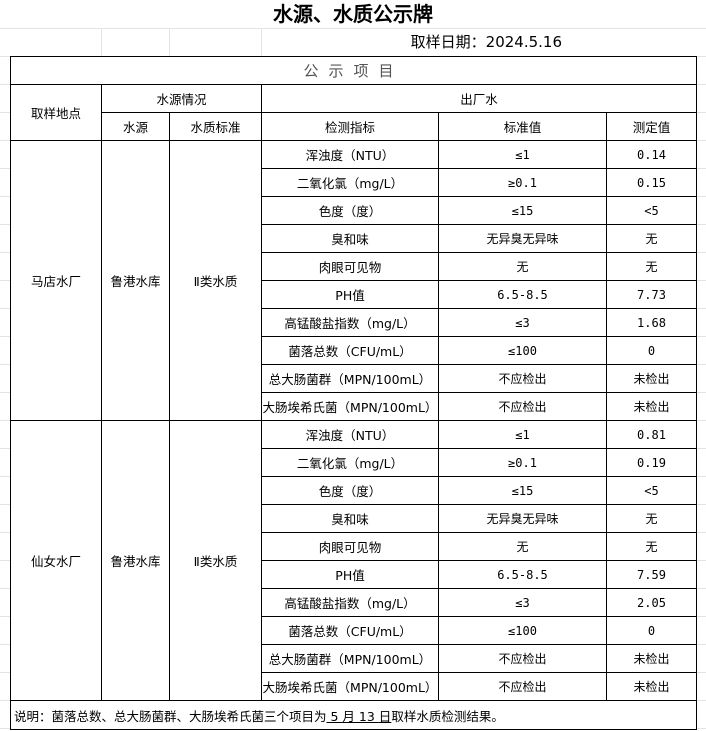 Image resolution: width=706 pixels, height=731 pixels. Describe the element at coordinates (56, 112) in the screenshot. I see `header-site: 取样地点` at that location.